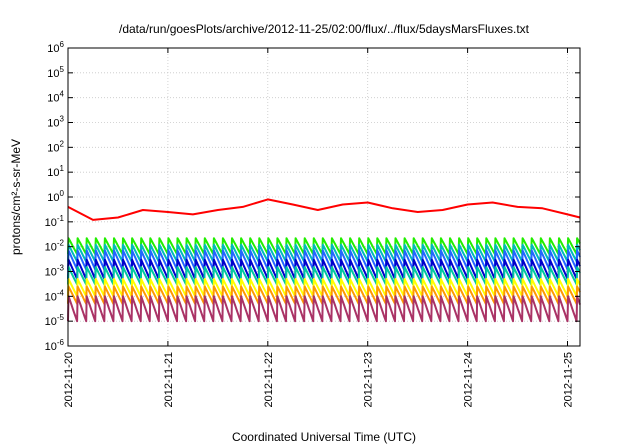 The image size is (640, 448). What do you see at coordinates (55, 47) in the screenshot?
I see `y-tick-label: 10⁶` at bounding box center [55, 47].